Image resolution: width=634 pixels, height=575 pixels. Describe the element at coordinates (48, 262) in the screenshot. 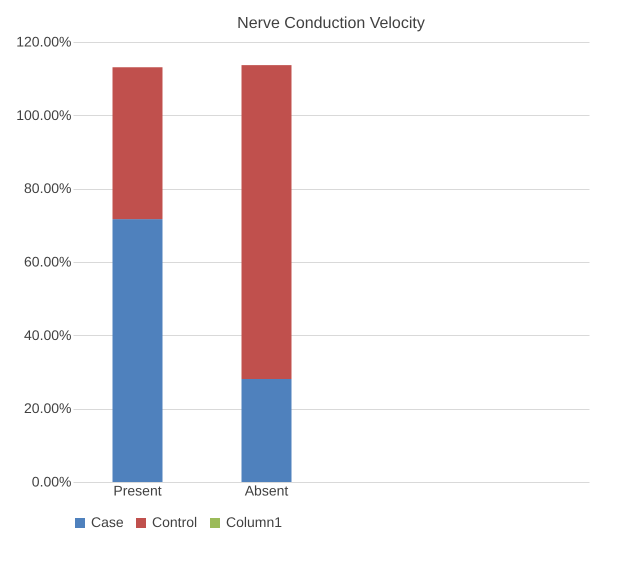

I see `y-tick-label: 60.00%` at that location.